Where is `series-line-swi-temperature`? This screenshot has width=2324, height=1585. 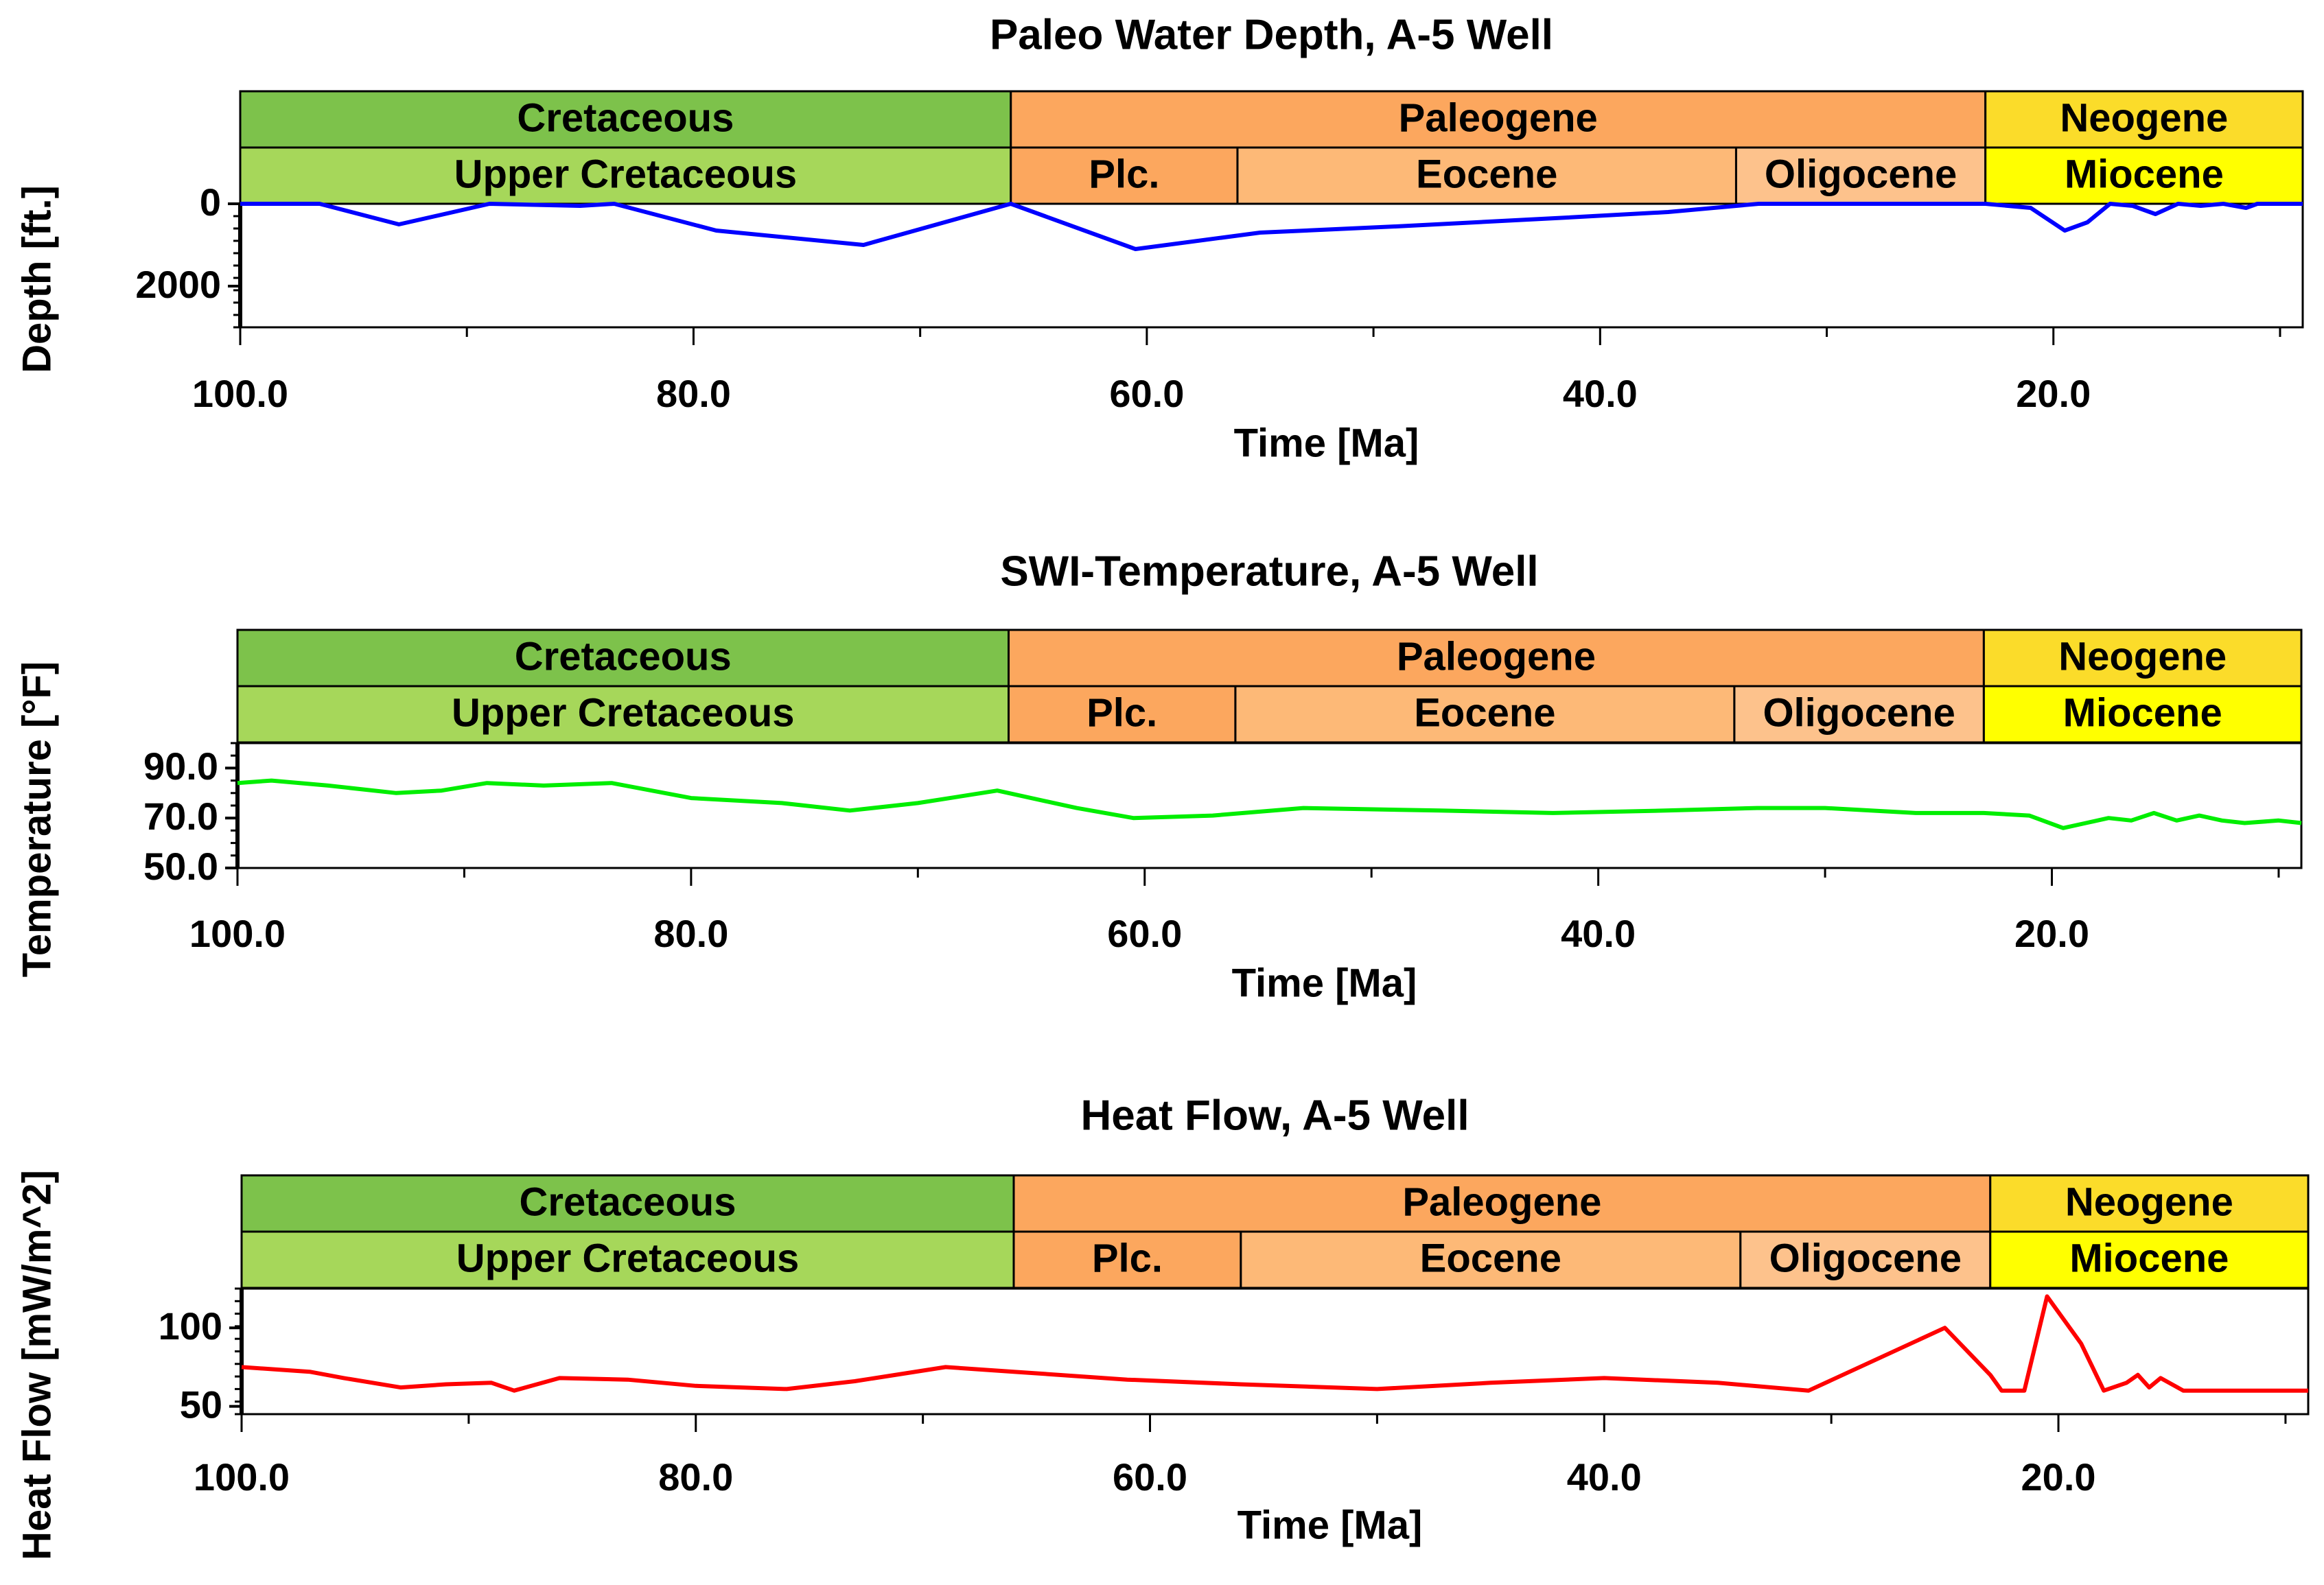
series-line-swi-temperature is located at coordinates (1269, 804).